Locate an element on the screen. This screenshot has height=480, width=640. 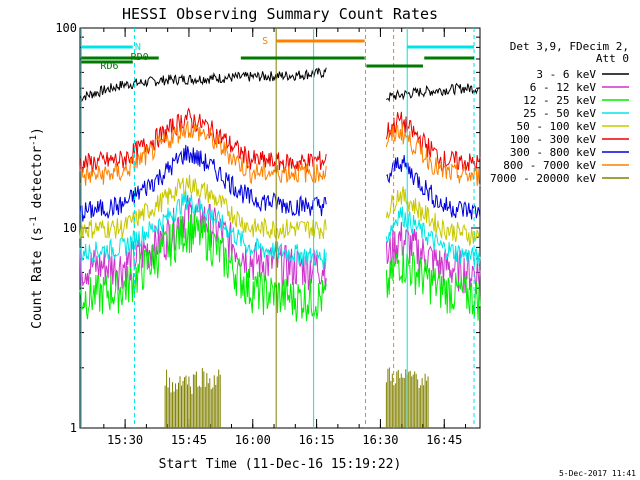
legend-entry-label: 300 - 800 keV is located at coordinates (553, 152).